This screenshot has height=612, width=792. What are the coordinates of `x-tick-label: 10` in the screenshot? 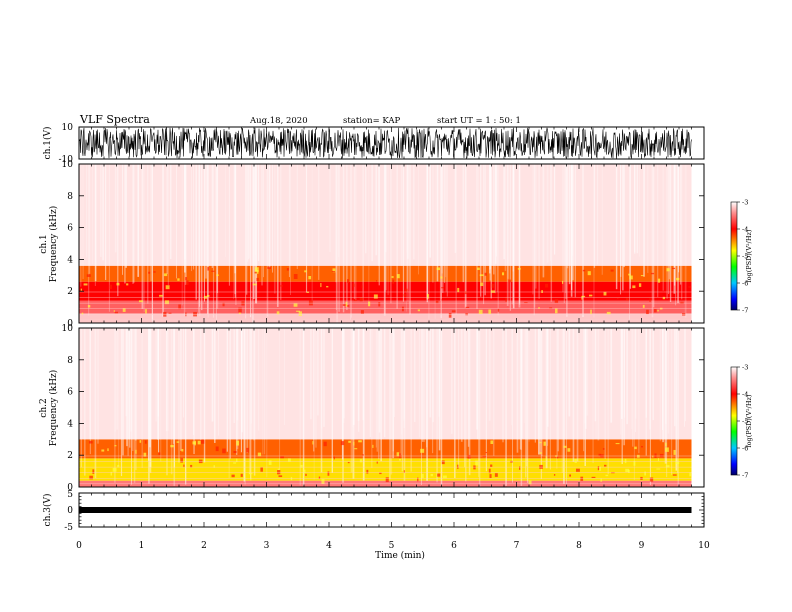 It's located at (704, 546).